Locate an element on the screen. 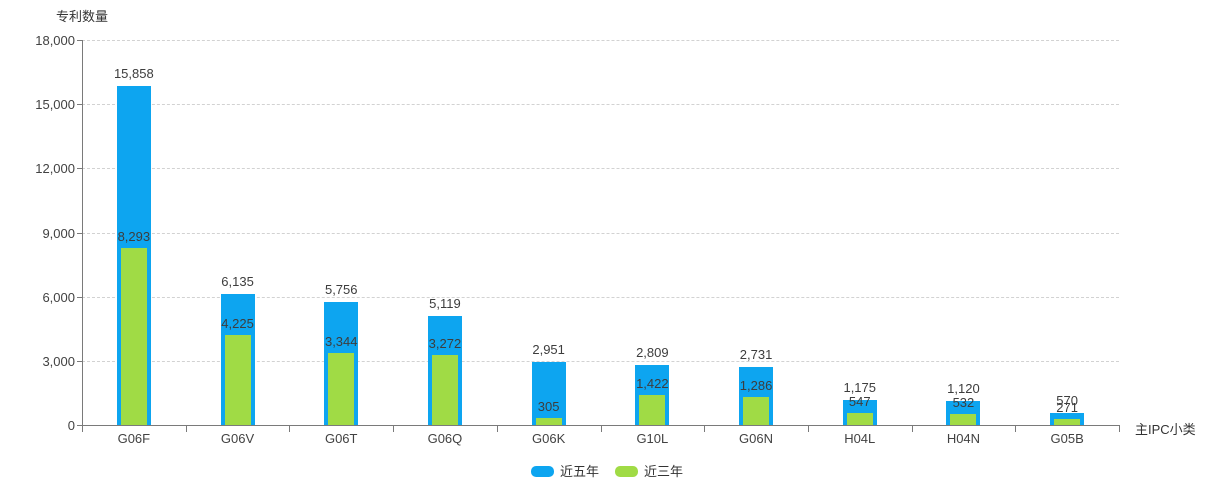 Image resolution: width=1214 pixels, height=500 pixels. x-category-label-g06k: G06K is located at coordinates (549, 438).